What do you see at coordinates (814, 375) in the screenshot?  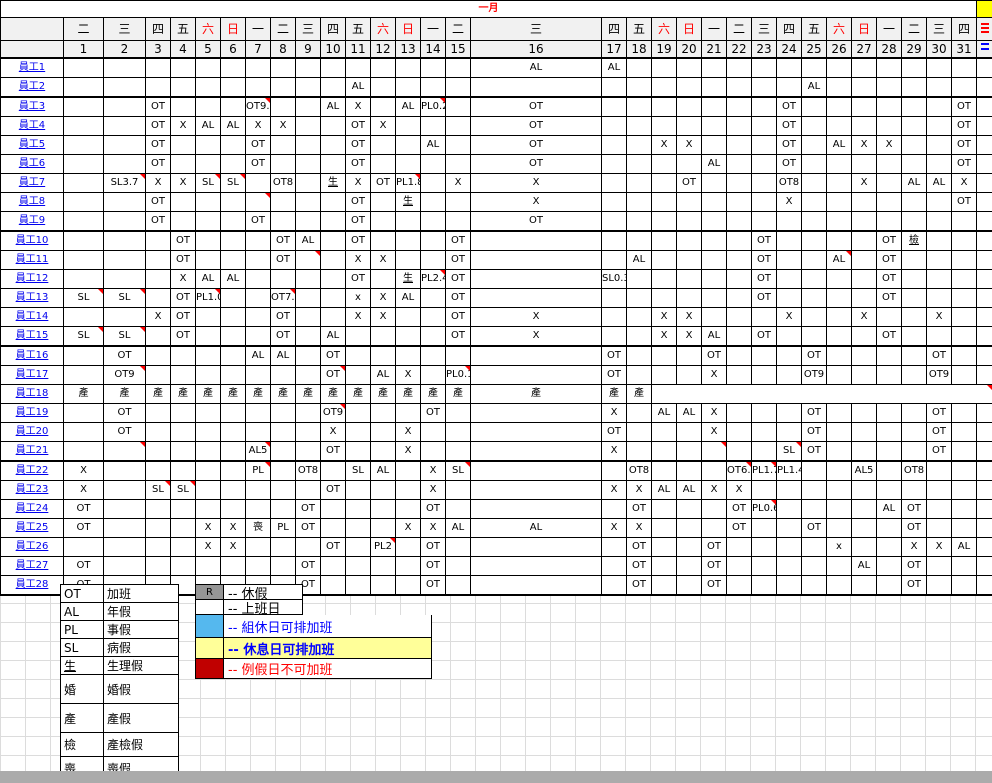 I see `schedule-cell: OT9` at bounding box center [814, 375].